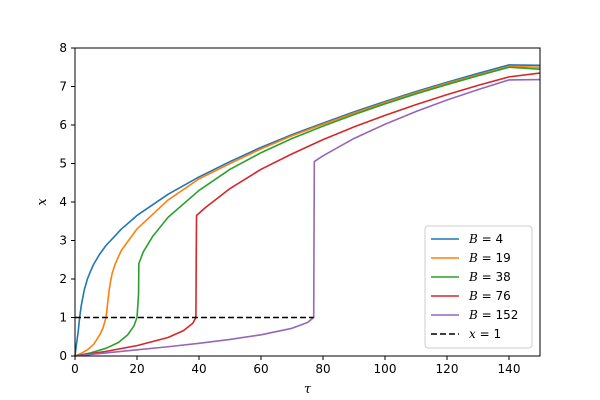  I want to click on legend-label: B = 76, so click(489, 296).